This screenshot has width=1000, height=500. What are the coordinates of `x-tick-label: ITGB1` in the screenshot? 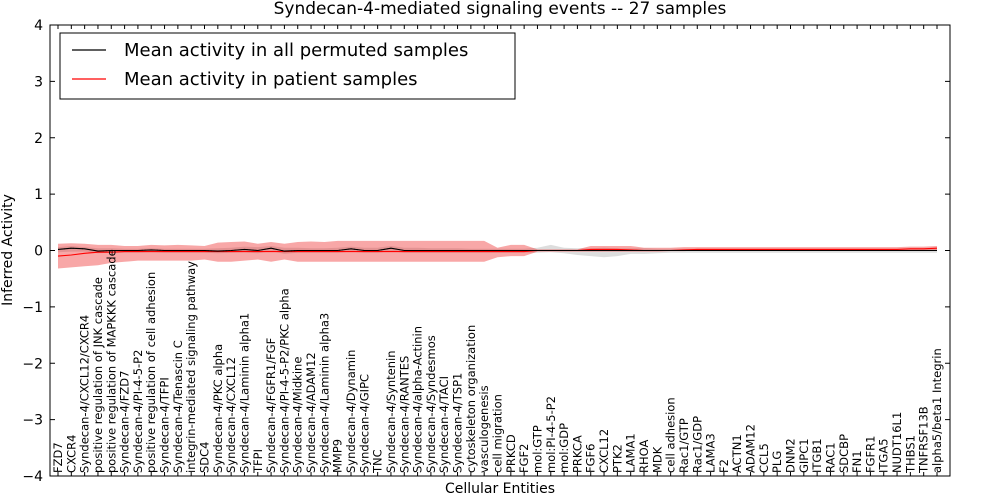 It's located at (817, 455).